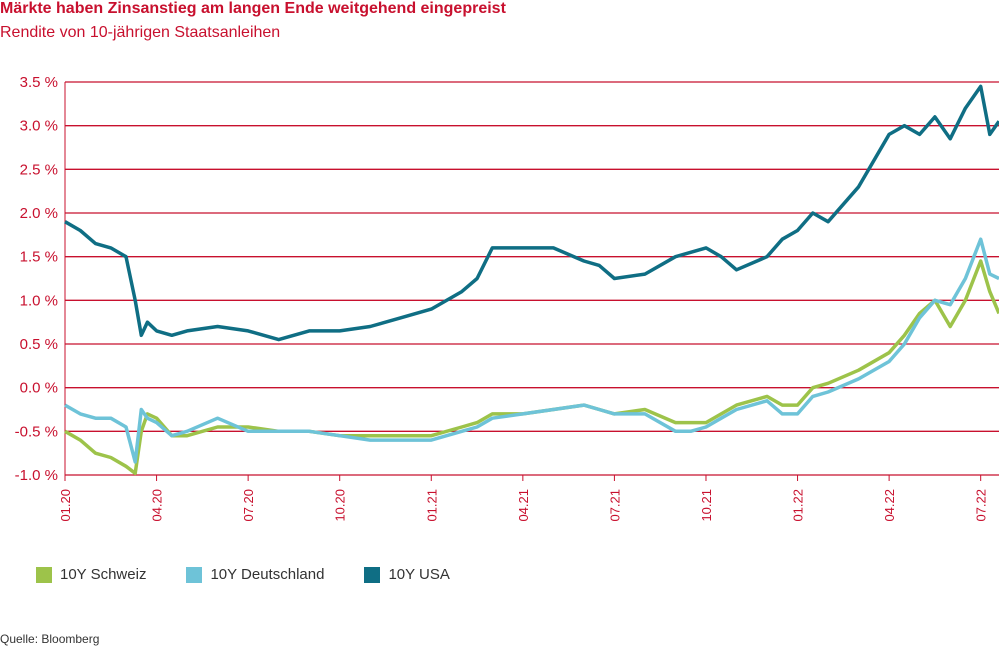 Image resolution: width=999 pixels, height=650 pixels. Describe the element at coordinates (267, 574) in the screenshot. I see `legend-label-deutschland: 10Y Deutschland` at that location.